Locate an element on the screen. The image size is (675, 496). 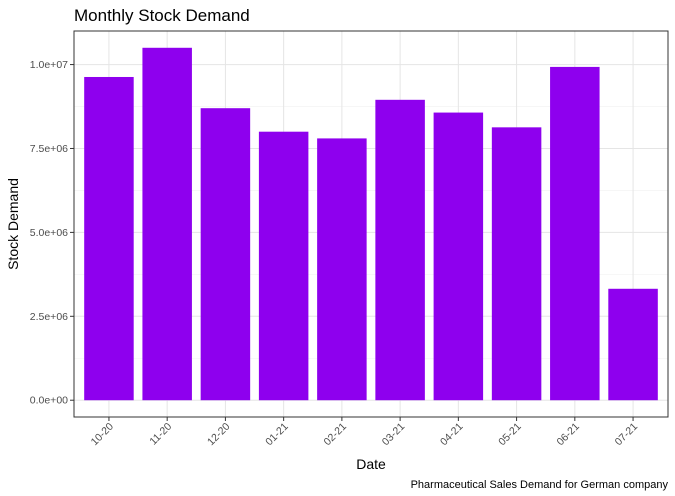
y-tick-label: 0.0e+00 is located at coordinates (49, 401).